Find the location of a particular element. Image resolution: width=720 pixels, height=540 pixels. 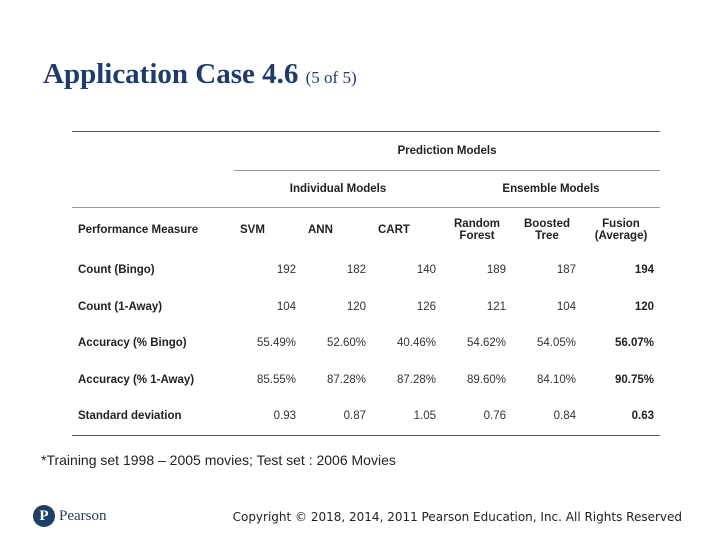

cell-fusion: 56.07% is located at coordinates (634, 343).